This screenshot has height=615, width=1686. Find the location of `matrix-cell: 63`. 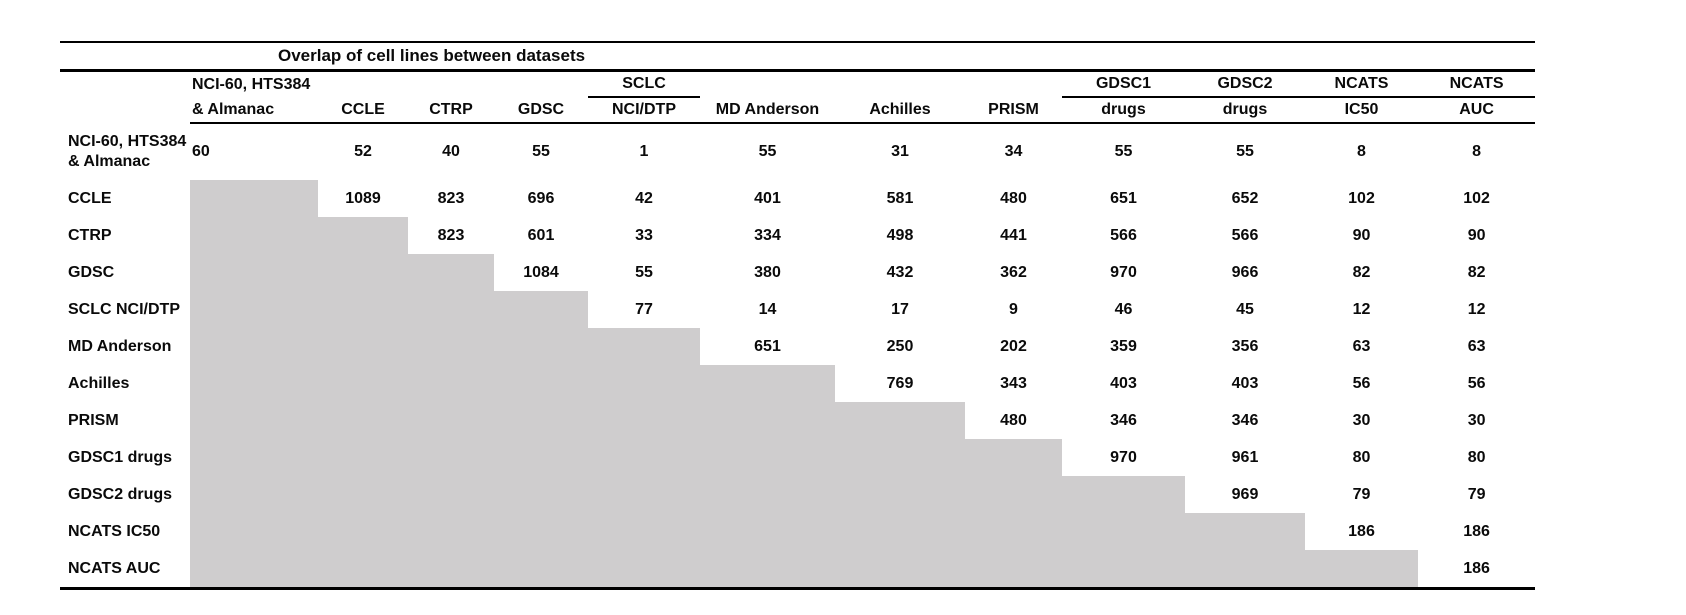

matrix-cell: 63 is located at coordinates (1476, 346).